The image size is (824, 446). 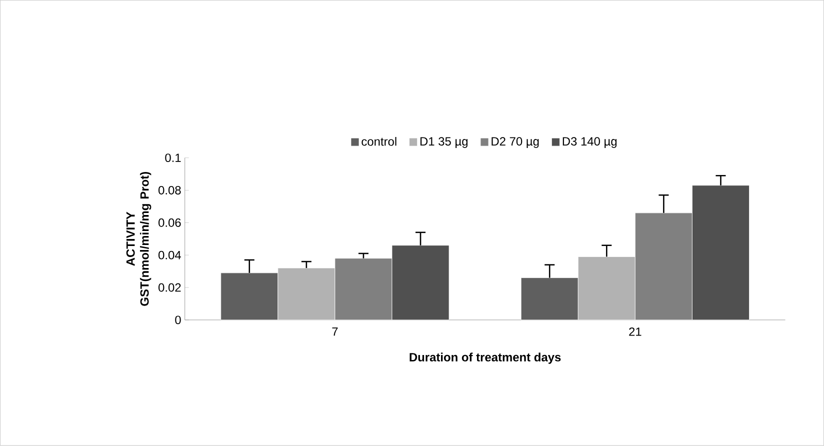 What do you see at coordinates (515, 142) in the screenshot?
I see `legend-label: D2 70 µg` at bounding box center [515, 142].